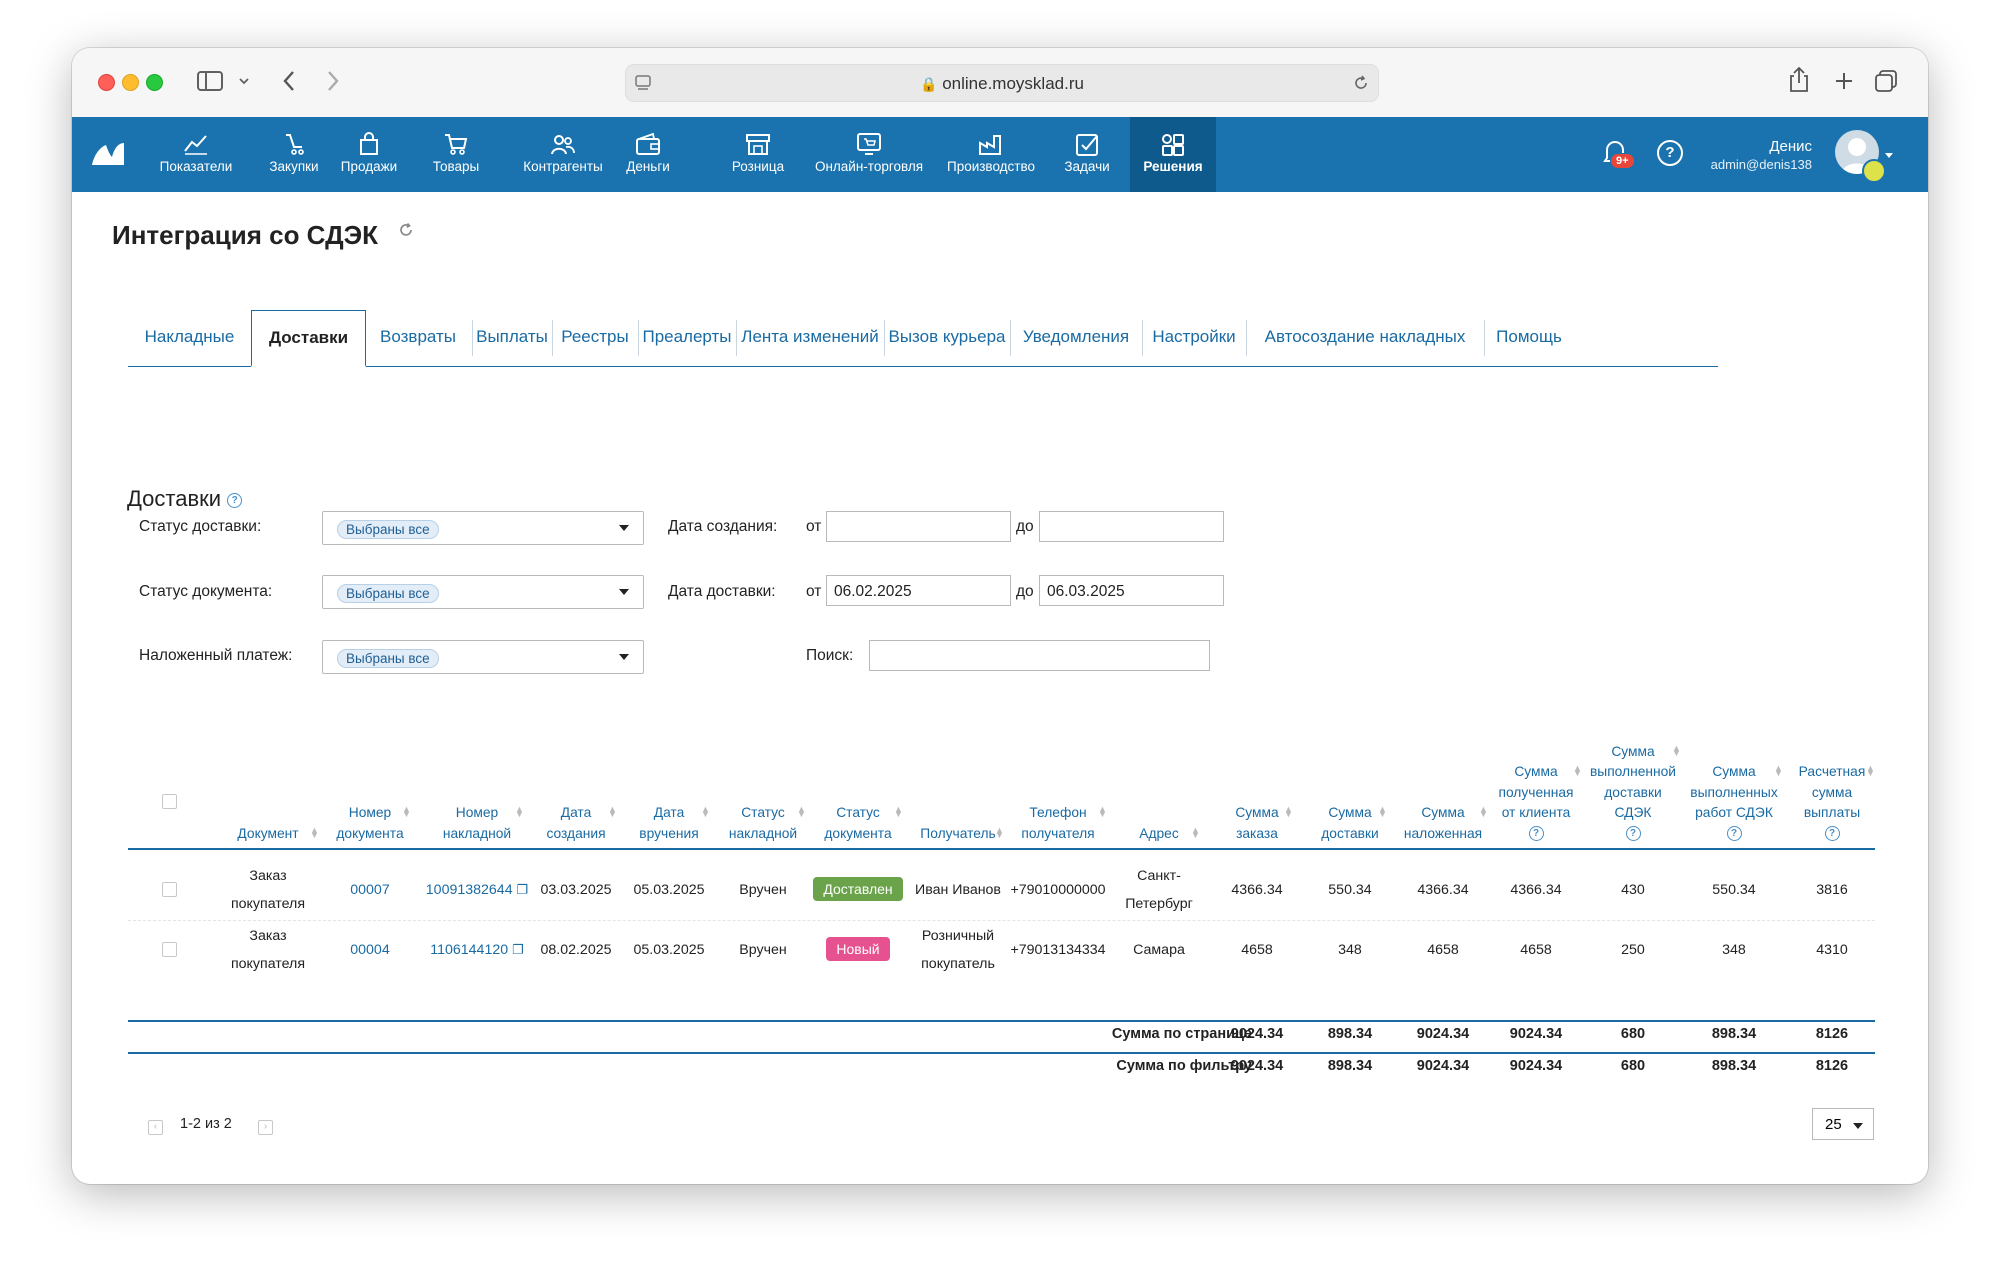 The image size is (2000, 1280). Describe the element at coordinates (308, 338) in the screenshot. I see `tab-1: Доставки` at that location.